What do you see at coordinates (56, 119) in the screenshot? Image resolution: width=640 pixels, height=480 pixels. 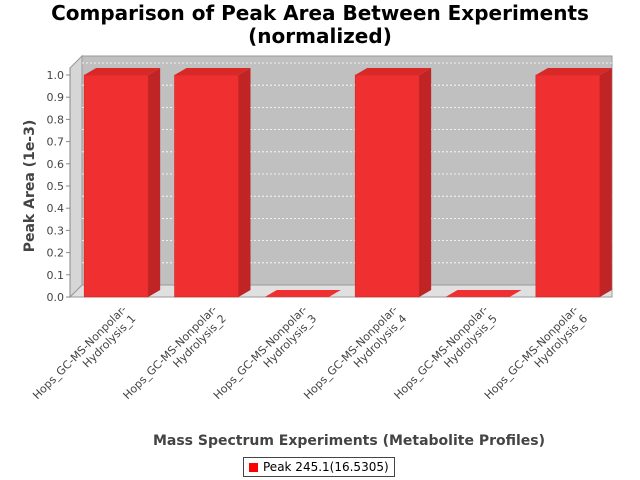 I see `y-tick-label: 0.8` at bounding box center [56, 119].